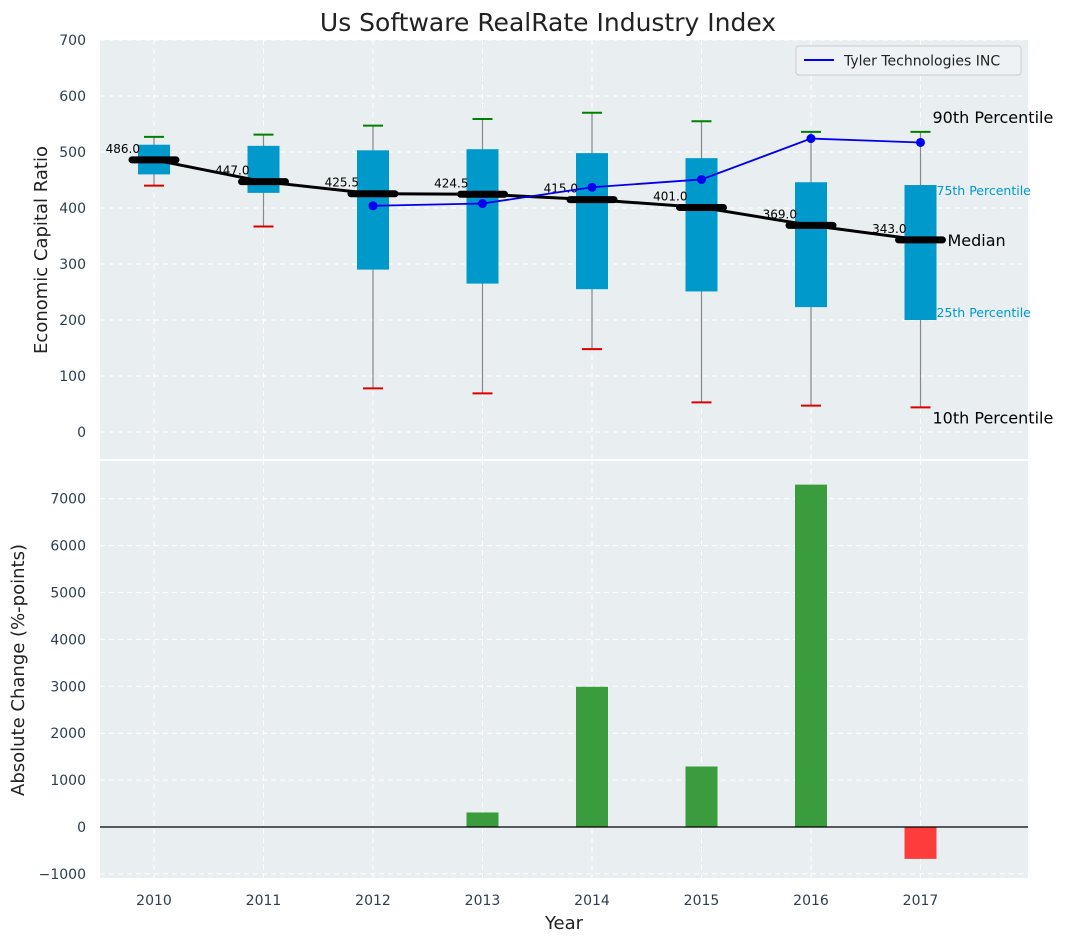 This screenshot has height=942, width=1067. What do you see at coordinates (451, 183) in the screenshot?
I see `median-value-label: 424.5` at bounding box center [451, 183].